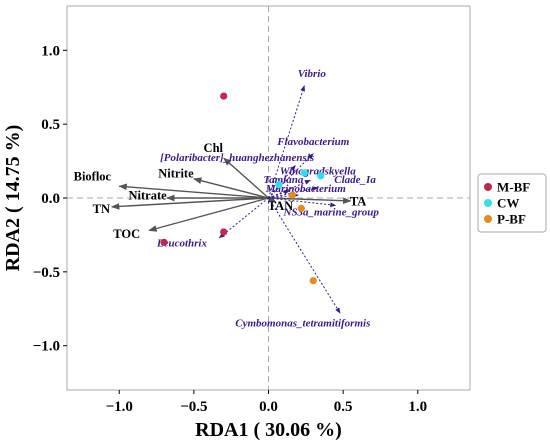 This screenshot has height=443, width=550. What do you see at coordinates (148, 195) in the screenshot?
I see `env-label-nitrate: Nitrate` at bounding box center [148, 195].